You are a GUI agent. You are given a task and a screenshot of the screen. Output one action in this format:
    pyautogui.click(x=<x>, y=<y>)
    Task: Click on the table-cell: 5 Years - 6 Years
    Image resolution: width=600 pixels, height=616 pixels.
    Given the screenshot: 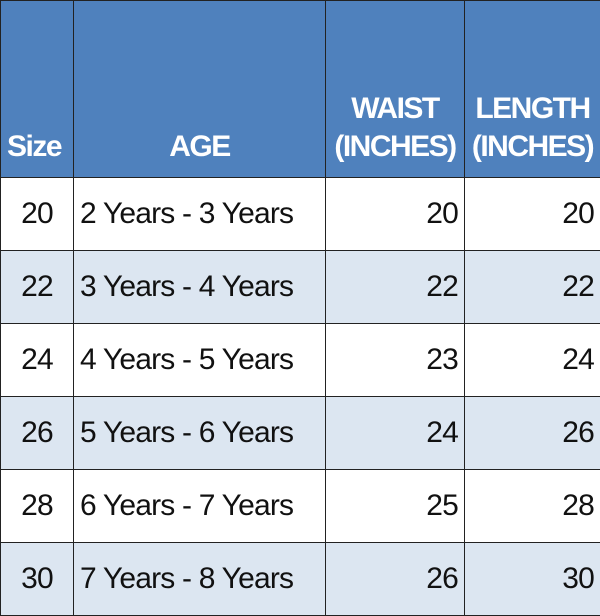 What is the action you would take?
    pyautogui.click(x=200, y=433)
    